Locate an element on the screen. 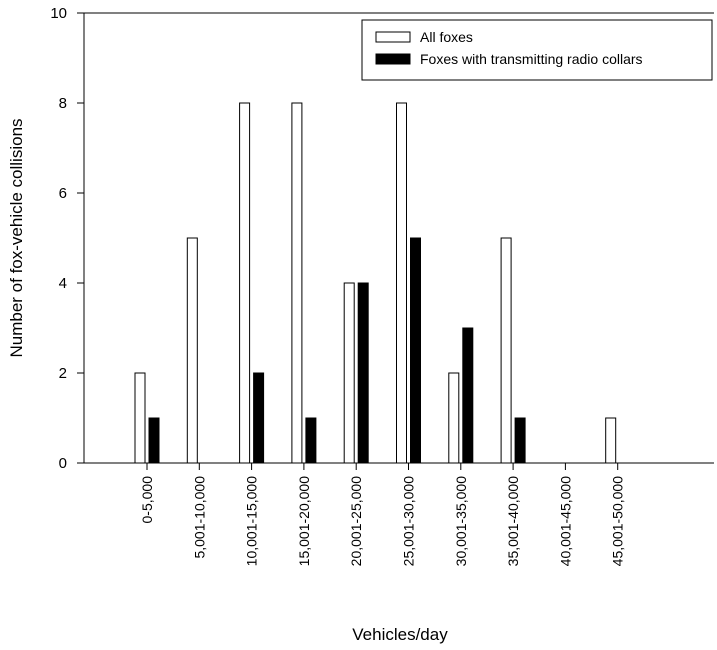 This screenshot has width=717, height=650. x-tick-label: 30,001-35,000 is located at coordinates (461, 521).